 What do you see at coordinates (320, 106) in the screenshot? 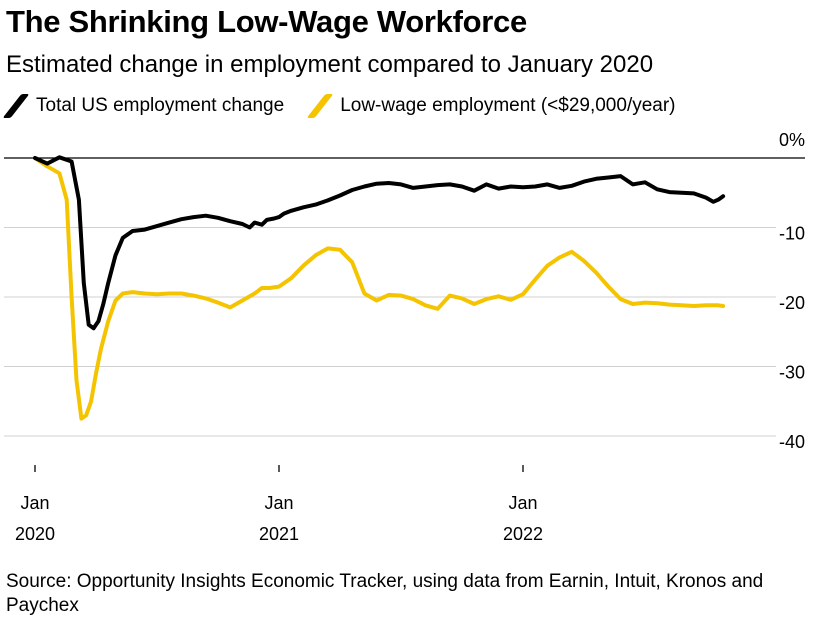
I see `legend-swatch-low-wage` at bounding box center [320, 106].